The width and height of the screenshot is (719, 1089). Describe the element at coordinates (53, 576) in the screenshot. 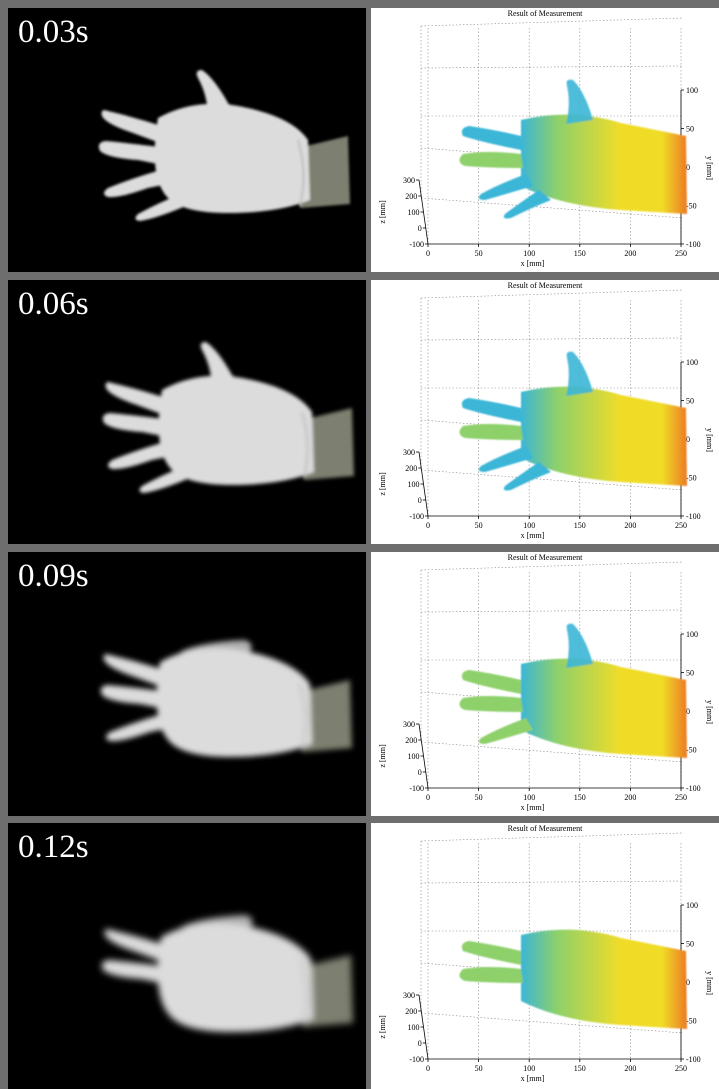

I see `time-label: 0.09s` at that location.